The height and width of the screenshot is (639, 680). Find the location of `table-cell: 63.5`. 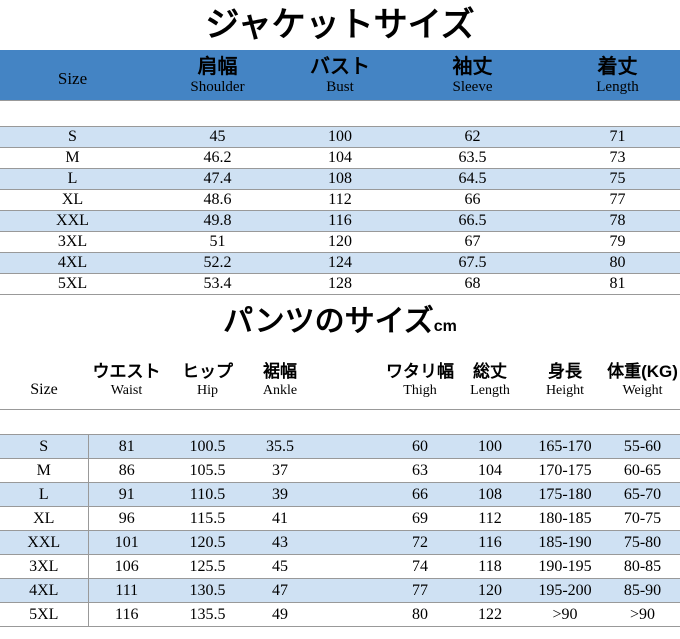

table-cell: 63.5 is located at coordinates (472, 158).